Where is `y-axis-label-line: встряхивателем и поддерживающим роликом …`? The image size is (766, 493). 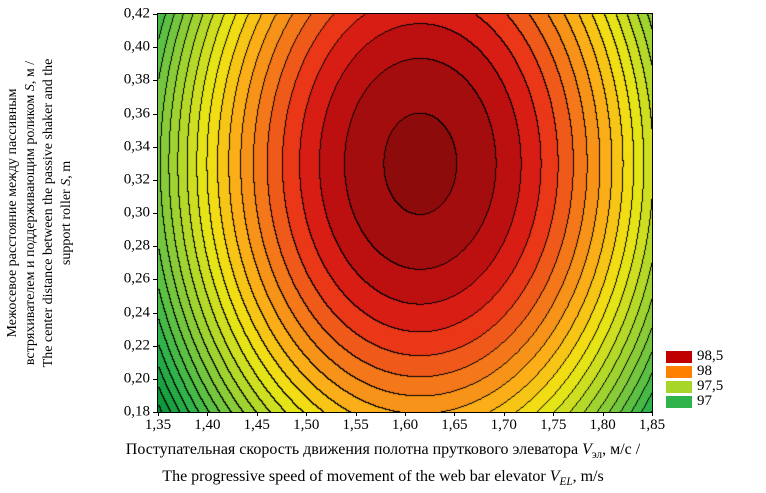
y-axis-label-line: встряхивателем и поддерживающим роликом … is located at coordinates (31, 213).